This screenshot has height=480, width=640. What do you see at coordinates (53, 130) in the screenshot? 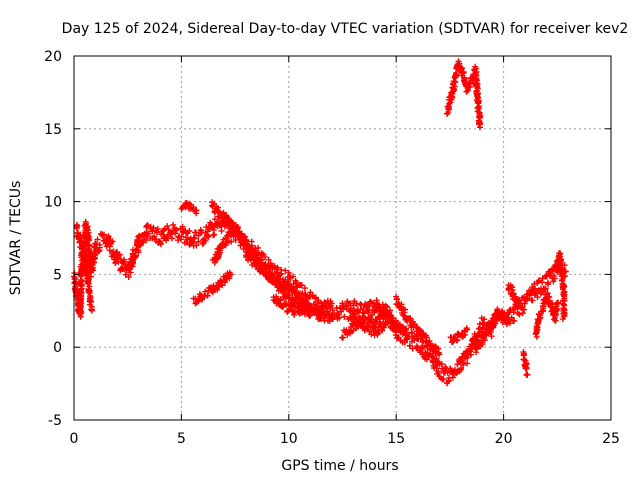
I see `y-tick-label: 15` at bounding box center [53, 130].